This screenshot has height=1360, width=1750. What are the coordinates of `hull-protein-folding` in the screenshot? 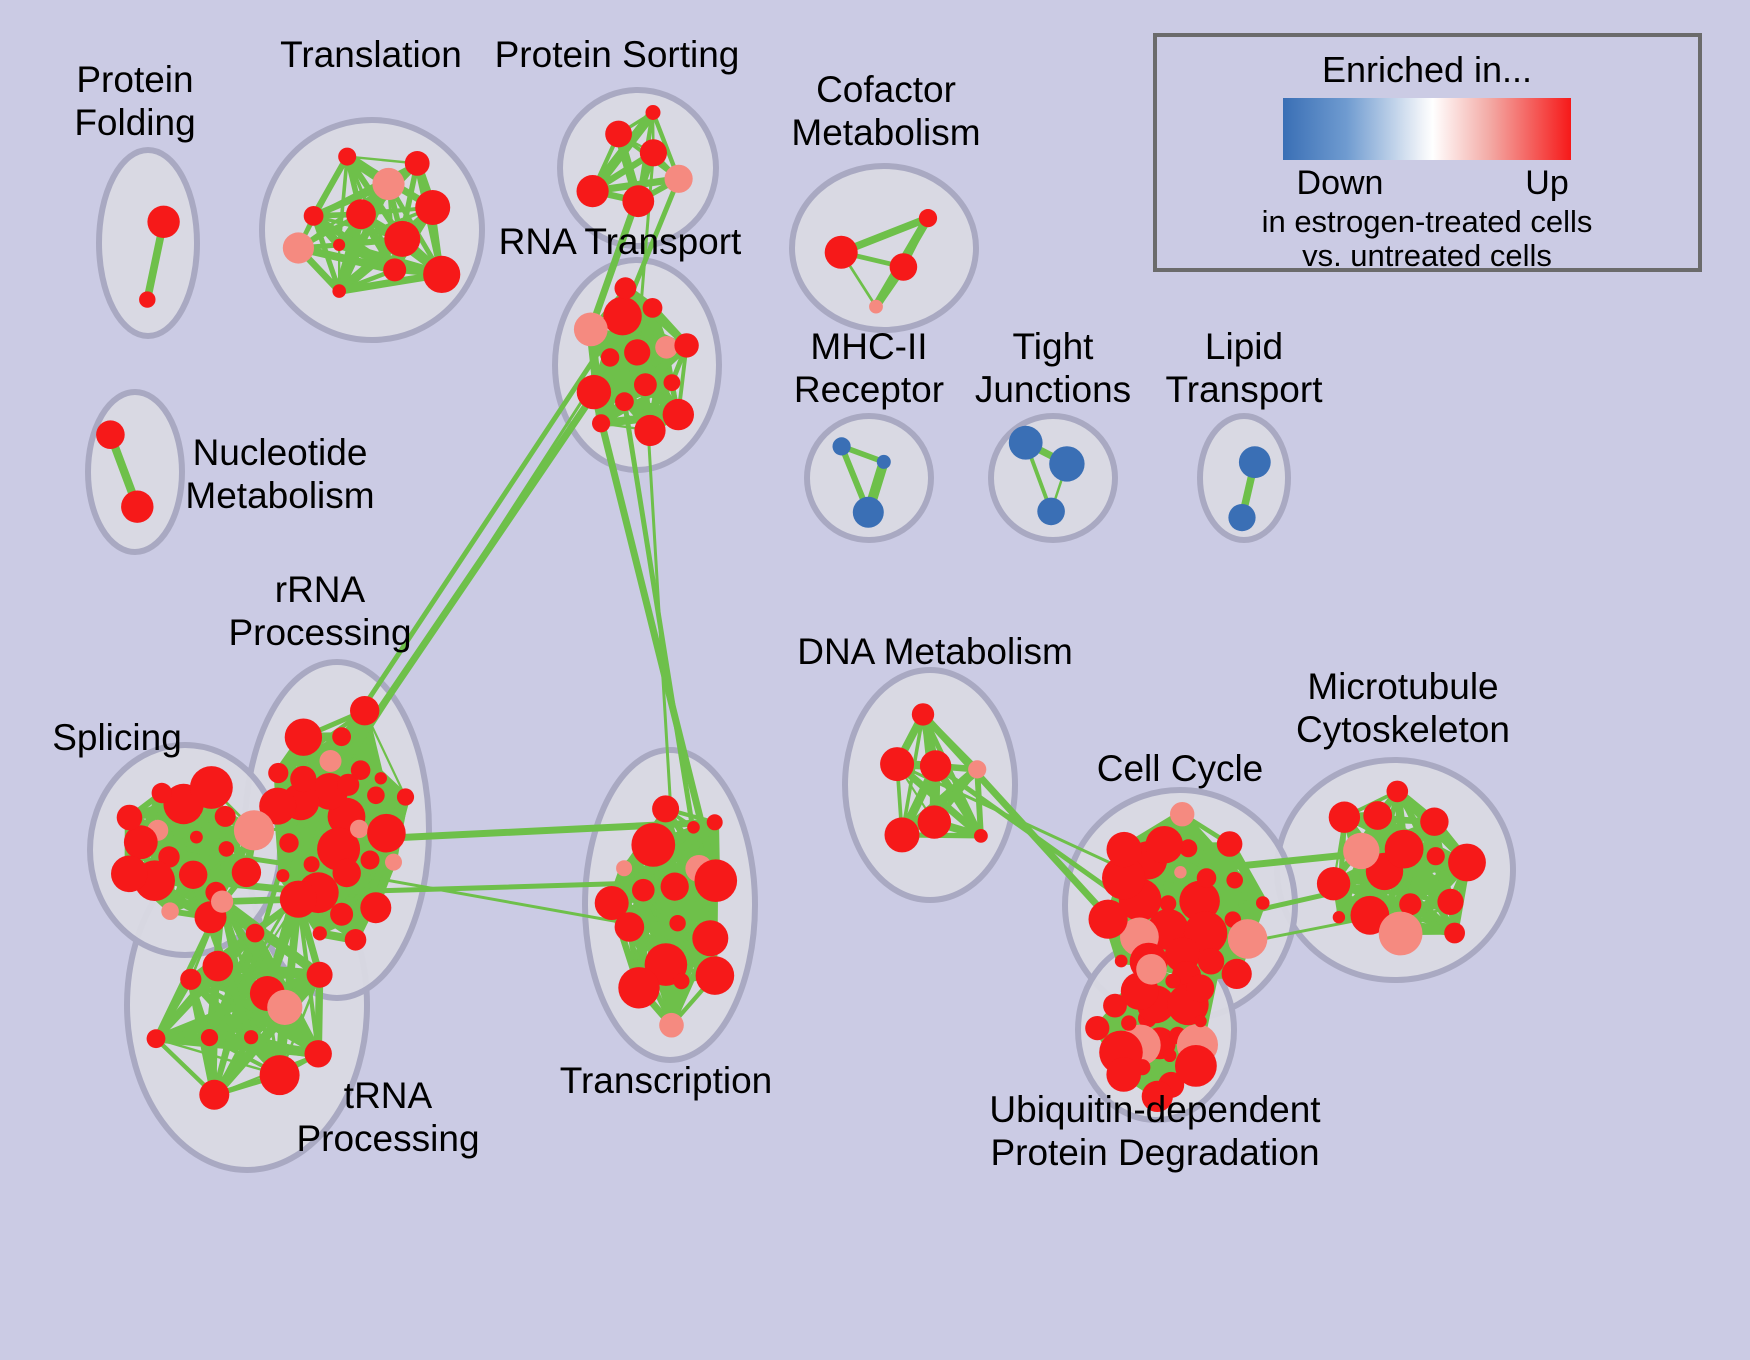 It's located at (148, 243).